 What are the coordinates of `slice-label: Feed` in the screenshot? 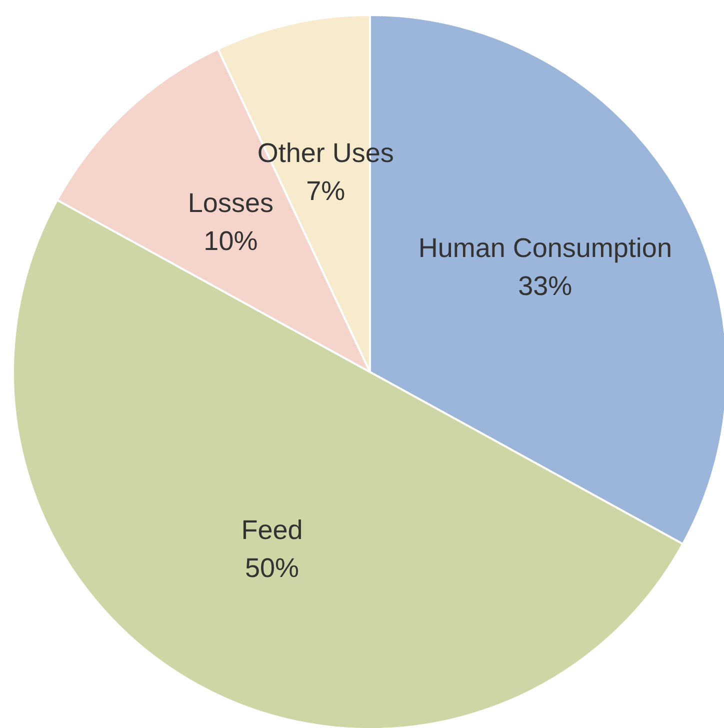 It's located at (272, 529).